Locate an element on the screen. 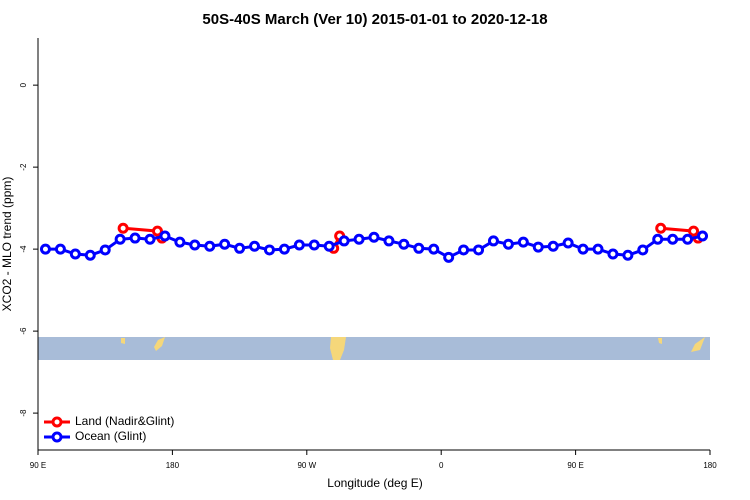 The height and width of the screenshot is (500, 750). y-axis-label: XCO2 - MLO trend (ppm) is located at coordinates (7, 244).